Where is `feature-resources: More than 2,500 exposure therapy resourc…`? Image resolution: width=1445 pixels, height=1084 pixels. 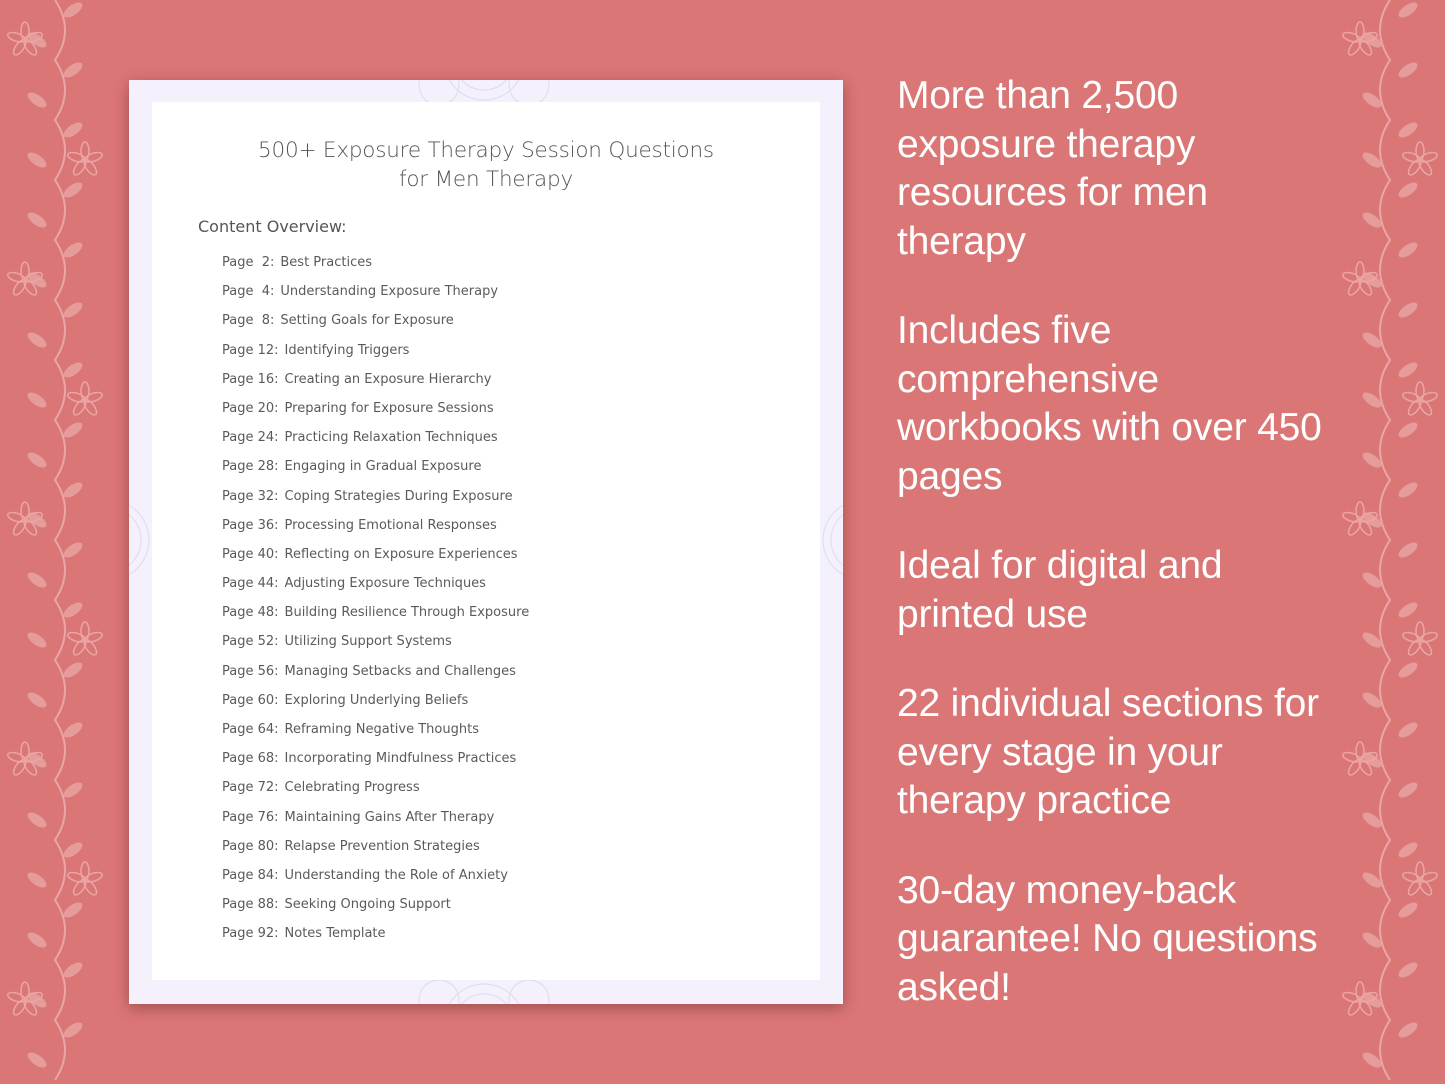
feature-resources: More than 2,500 exposure therapy resourc… is located at coordinates (1052, 168).